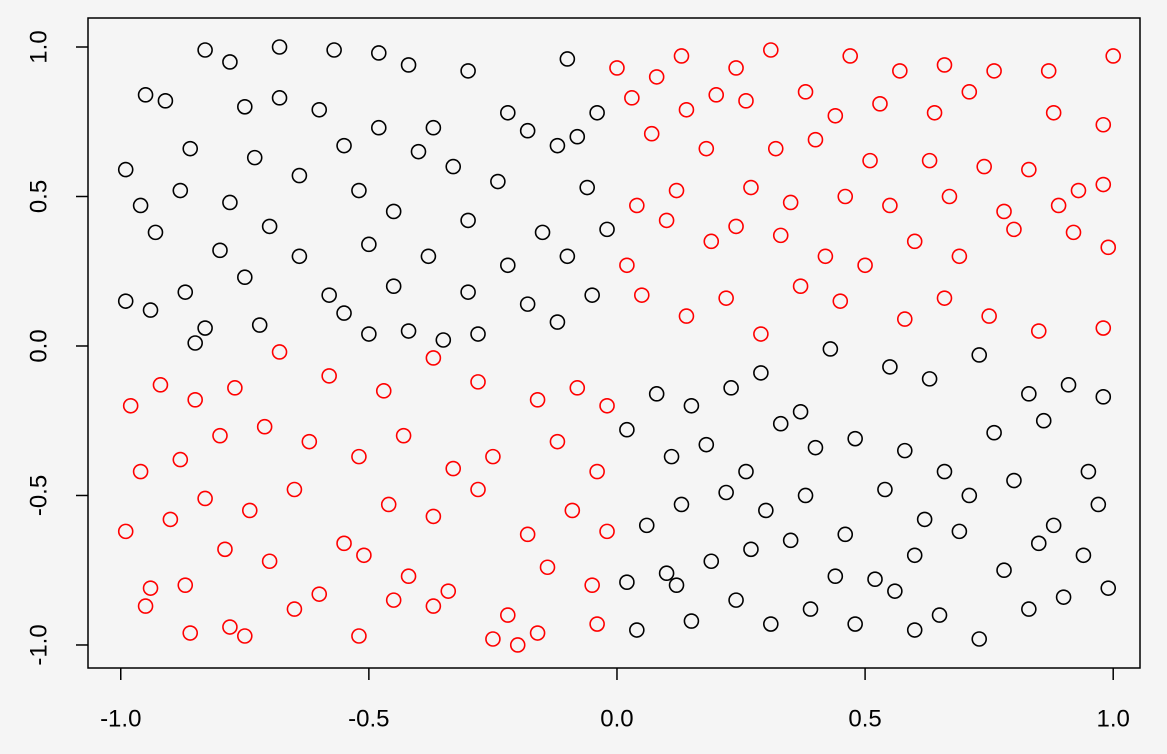  What do you see at coordinates (38, 46) in the screenshot?
I see `y-tick-label: 1.0` at bounding box center [38, 46].